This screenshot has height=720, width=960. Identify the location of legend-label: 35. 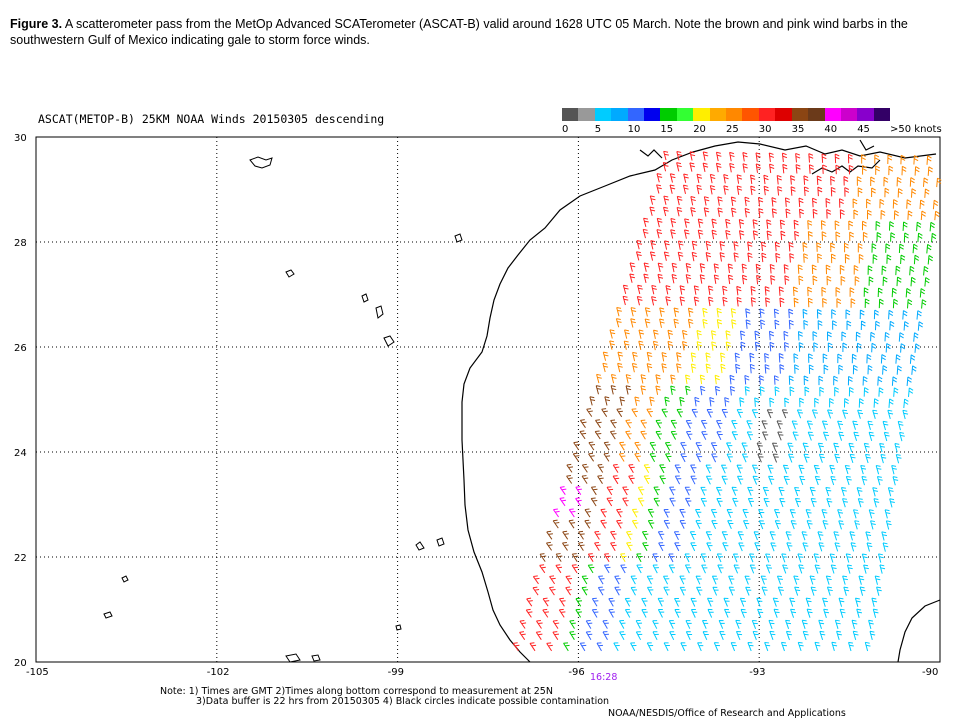
(798, 129).